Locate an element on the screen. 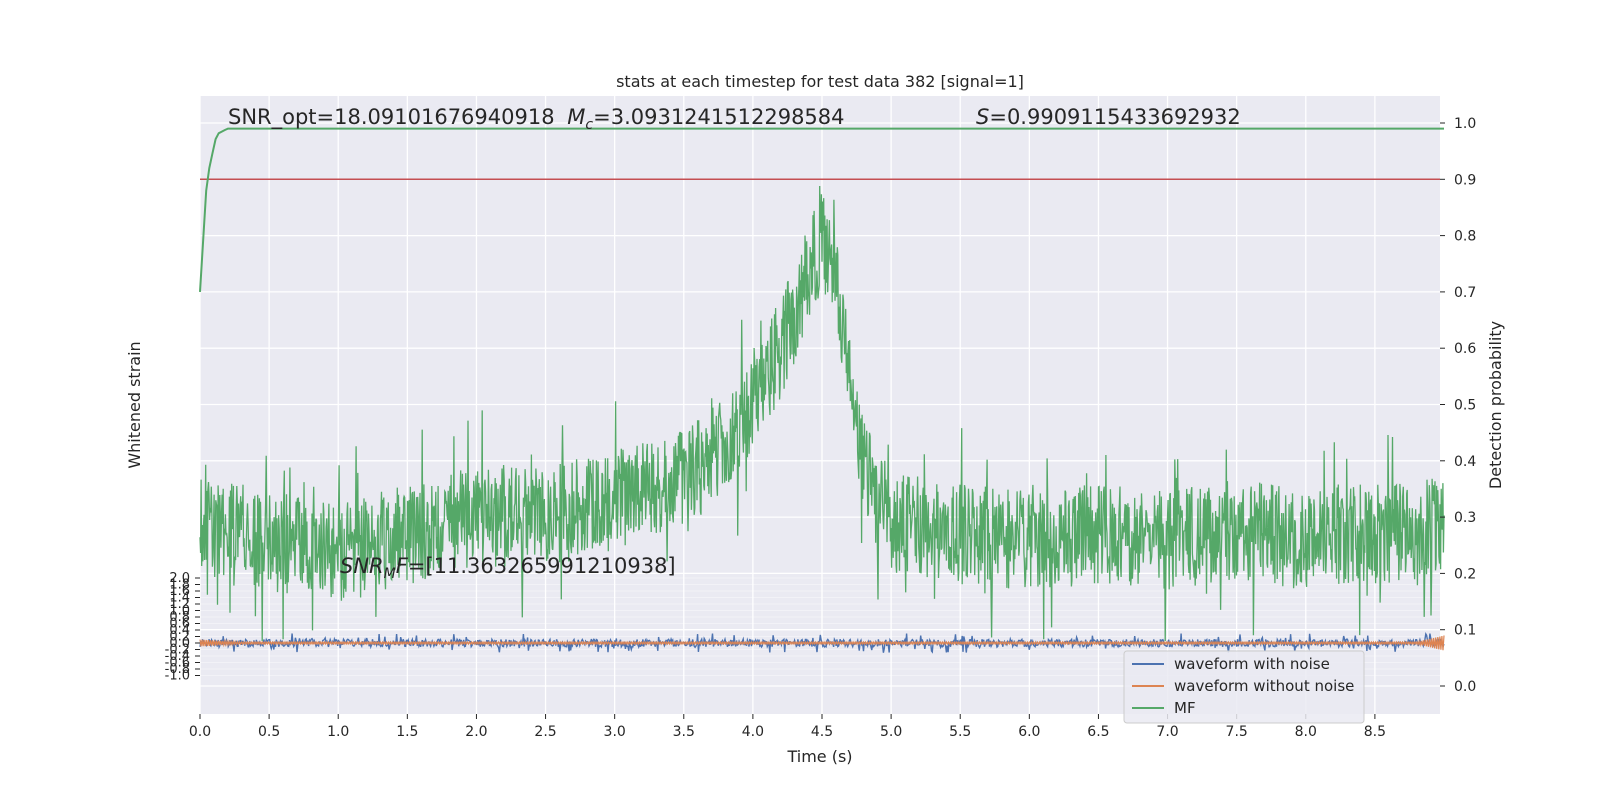 This screenshot has height=800, width=1600. y-right-tick-label: 0.5 is located at coordinates (1465, 406).